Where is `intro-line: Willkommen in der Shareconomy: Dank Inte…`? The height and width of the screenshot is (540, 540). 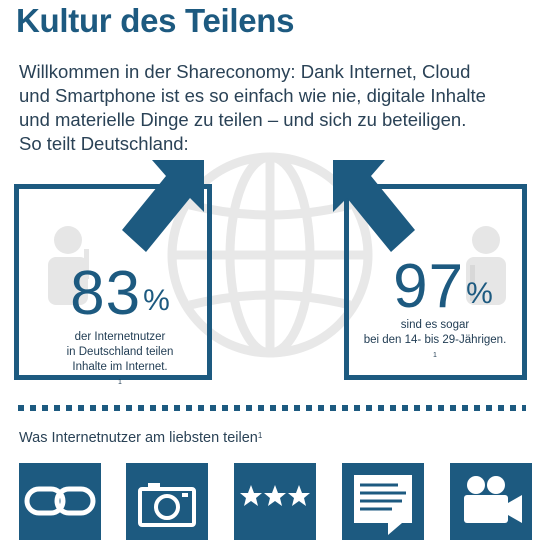
intro-line: Willkommen in der Shareconomy: Dank Inte… is located at coordinates (245, 71).